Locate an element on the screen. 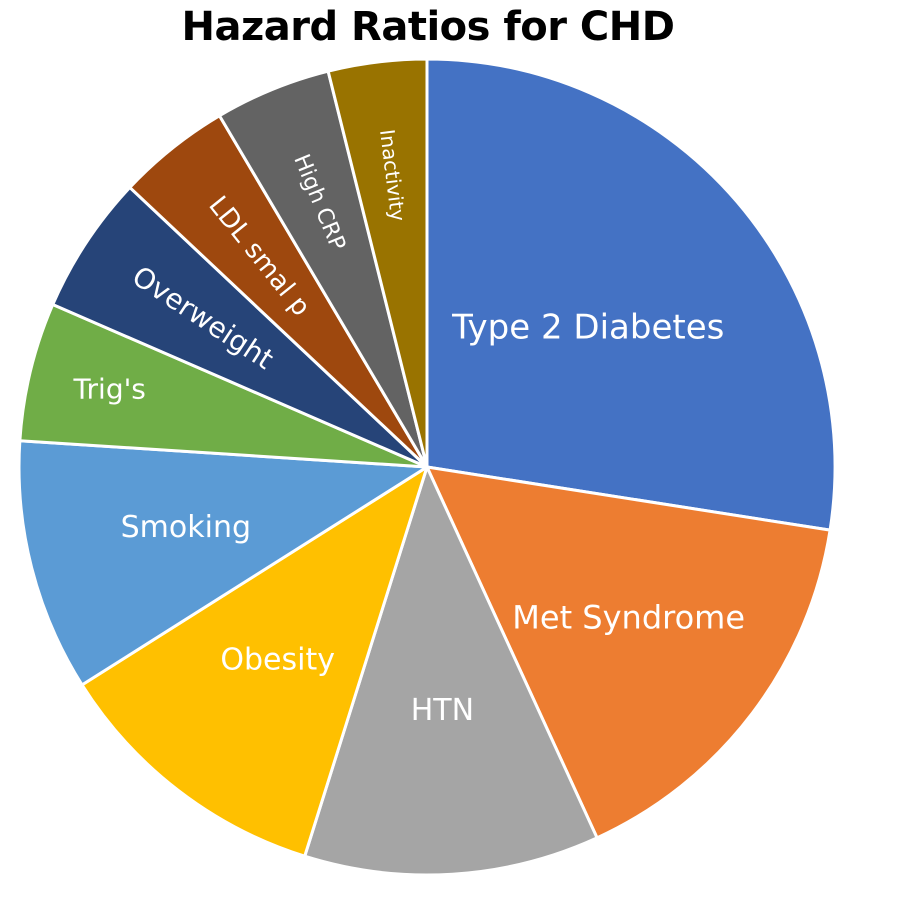  slice-label: HTN is located at coordinates (442, 710).